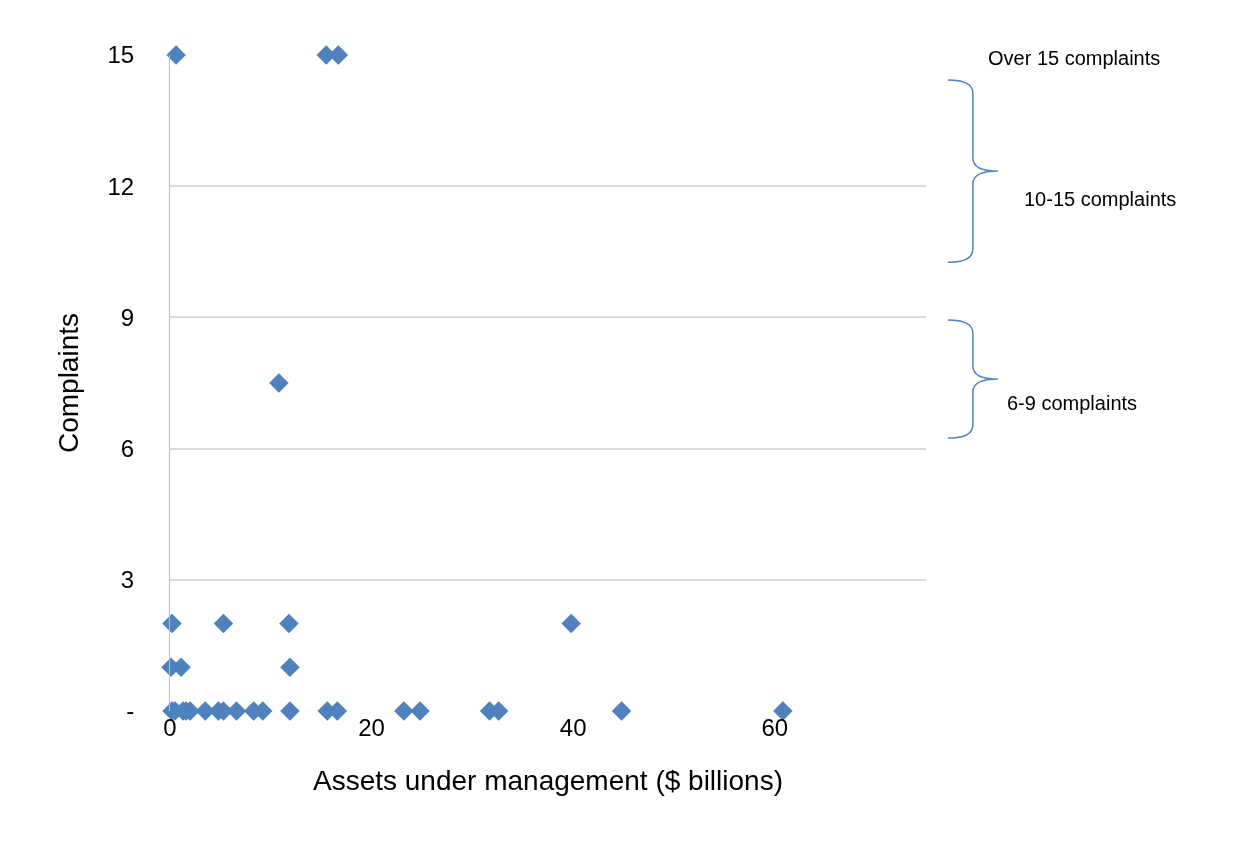  I want to click on text: Over 15 complaints, so click(1074, 58).